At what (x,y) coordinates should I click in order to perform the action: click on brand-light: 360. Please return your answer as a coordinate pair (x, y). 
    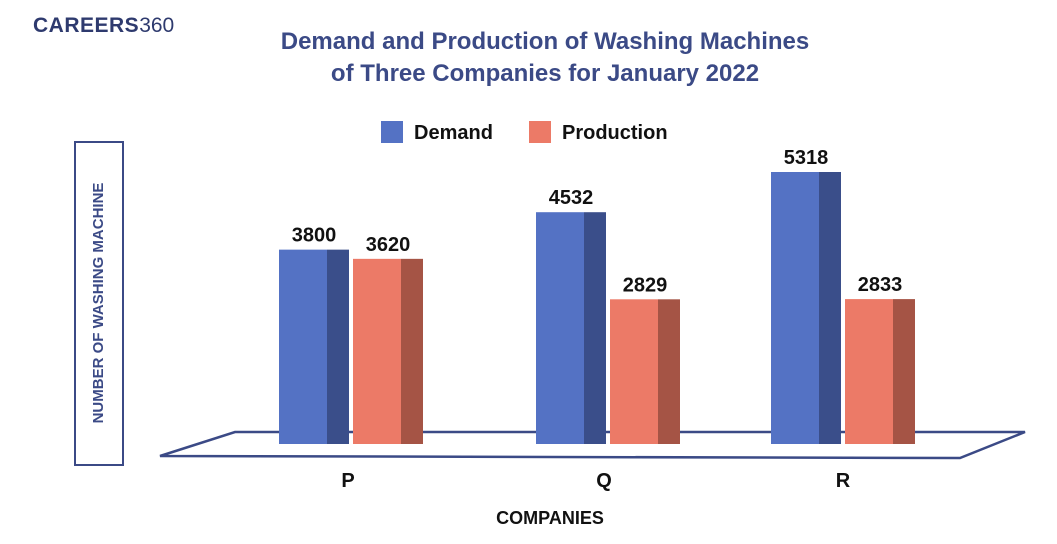
    Looking at the image, I should click on (157, 25).